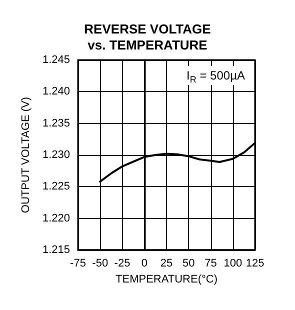  What do you see at coordinates (56, 92) in the screenshot?
I see `y-tick-label: 1.240` at bounding box center [56, 92].